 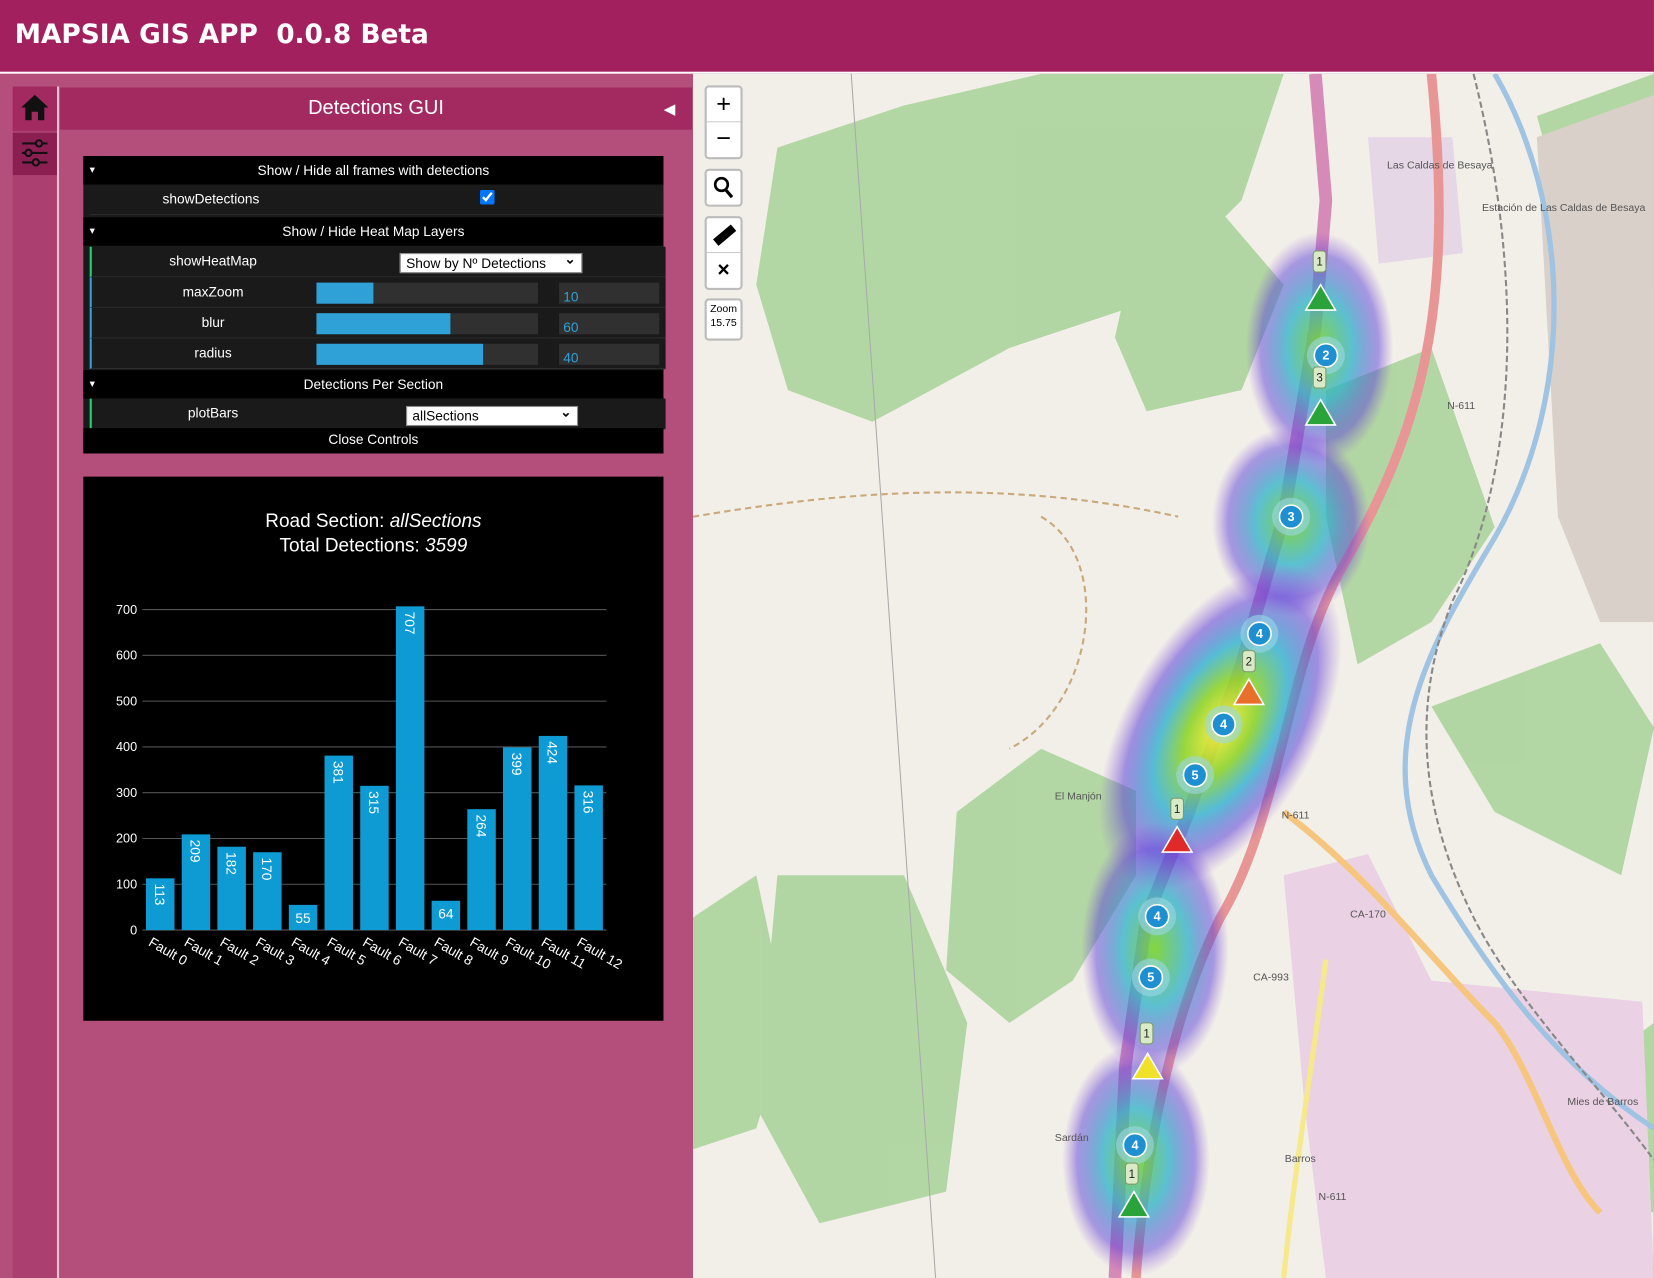 What do you see at coordinates (480, 825) in the screenshot?
I see `value-label: 264` at bounding box center [480, 825].